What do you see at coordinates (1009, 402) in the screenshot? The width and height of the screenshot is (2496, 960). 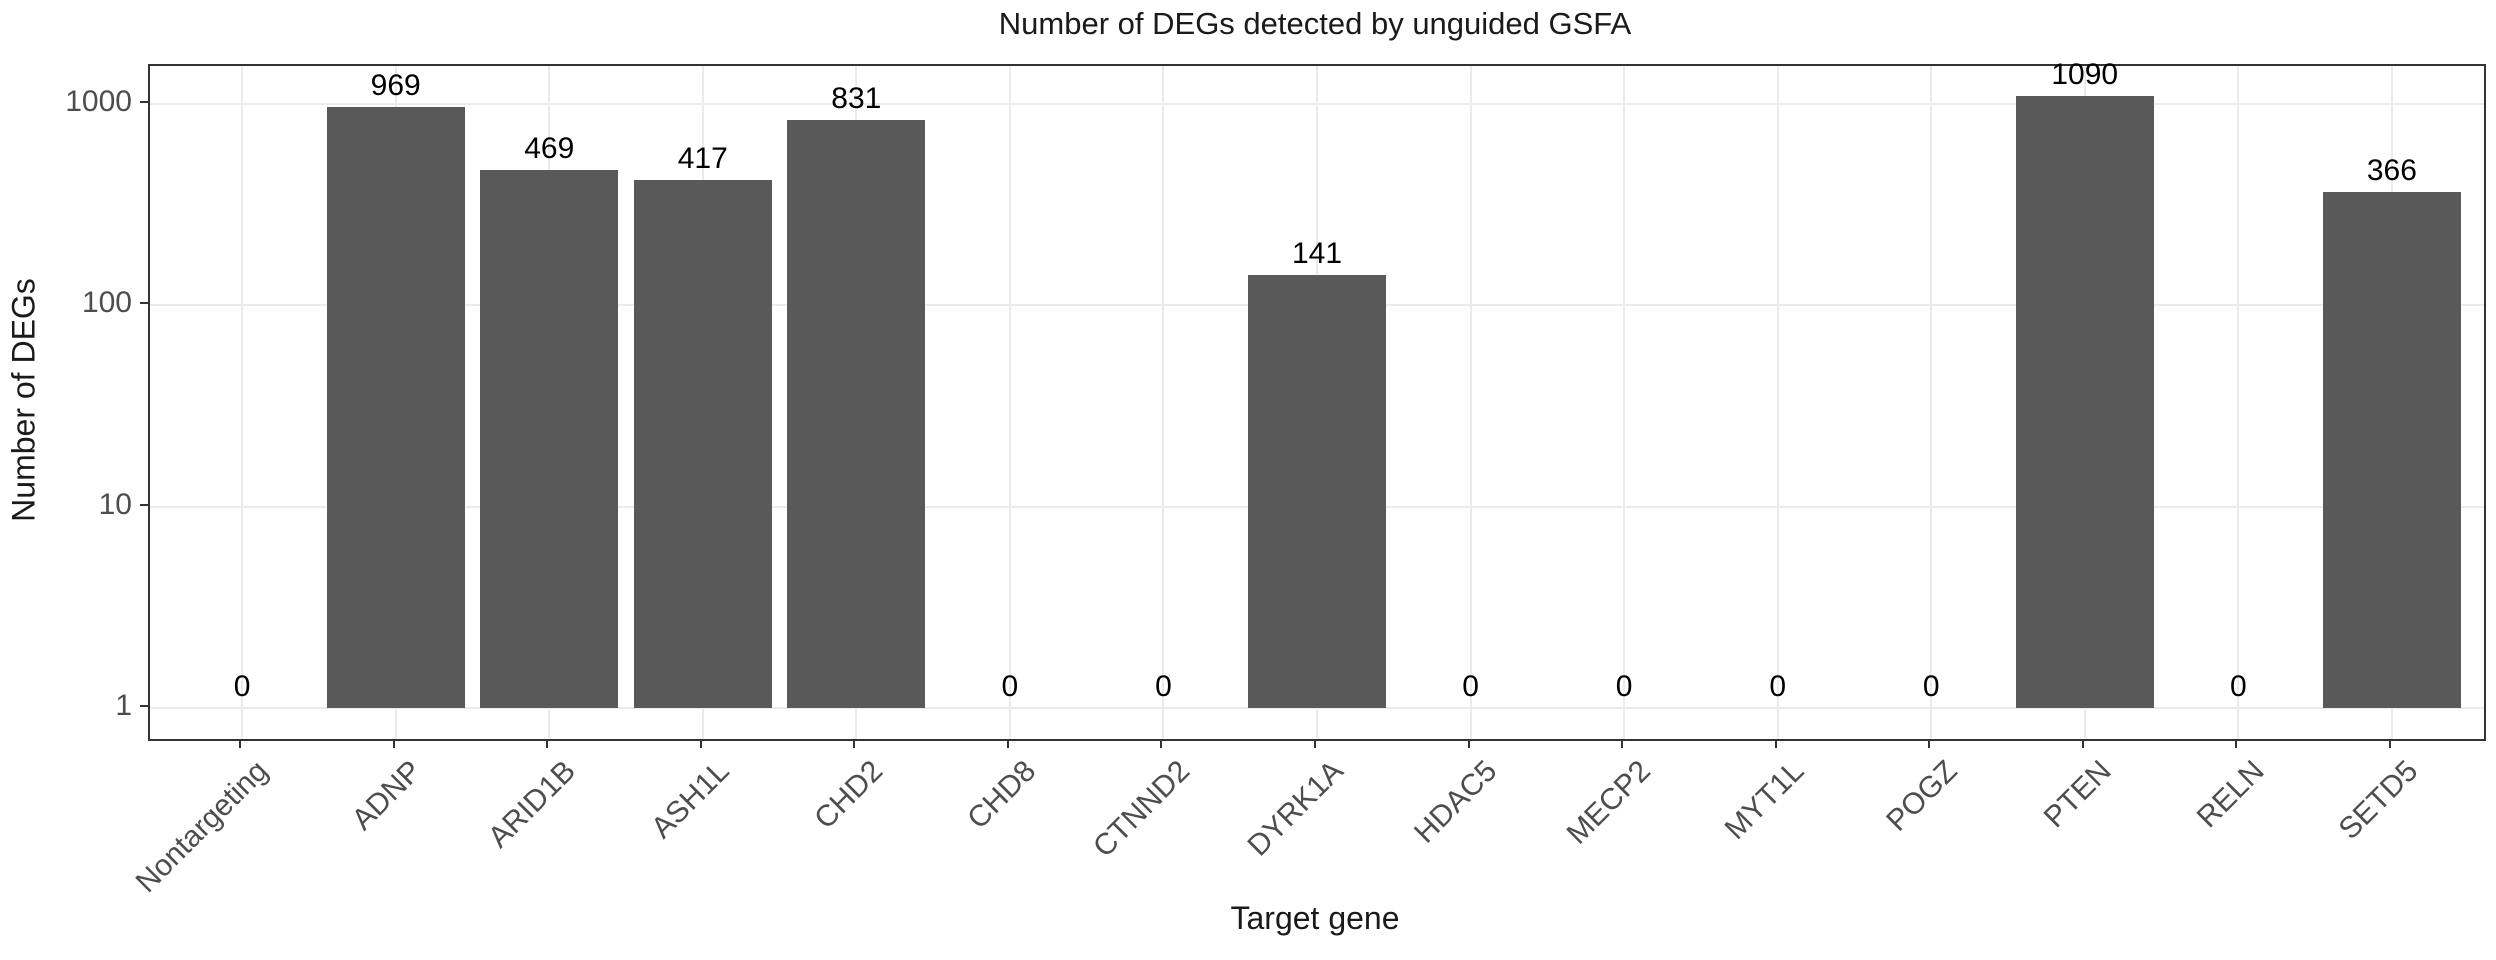 I see `gridline-v-chd8` at bounding box center [1009, 402].